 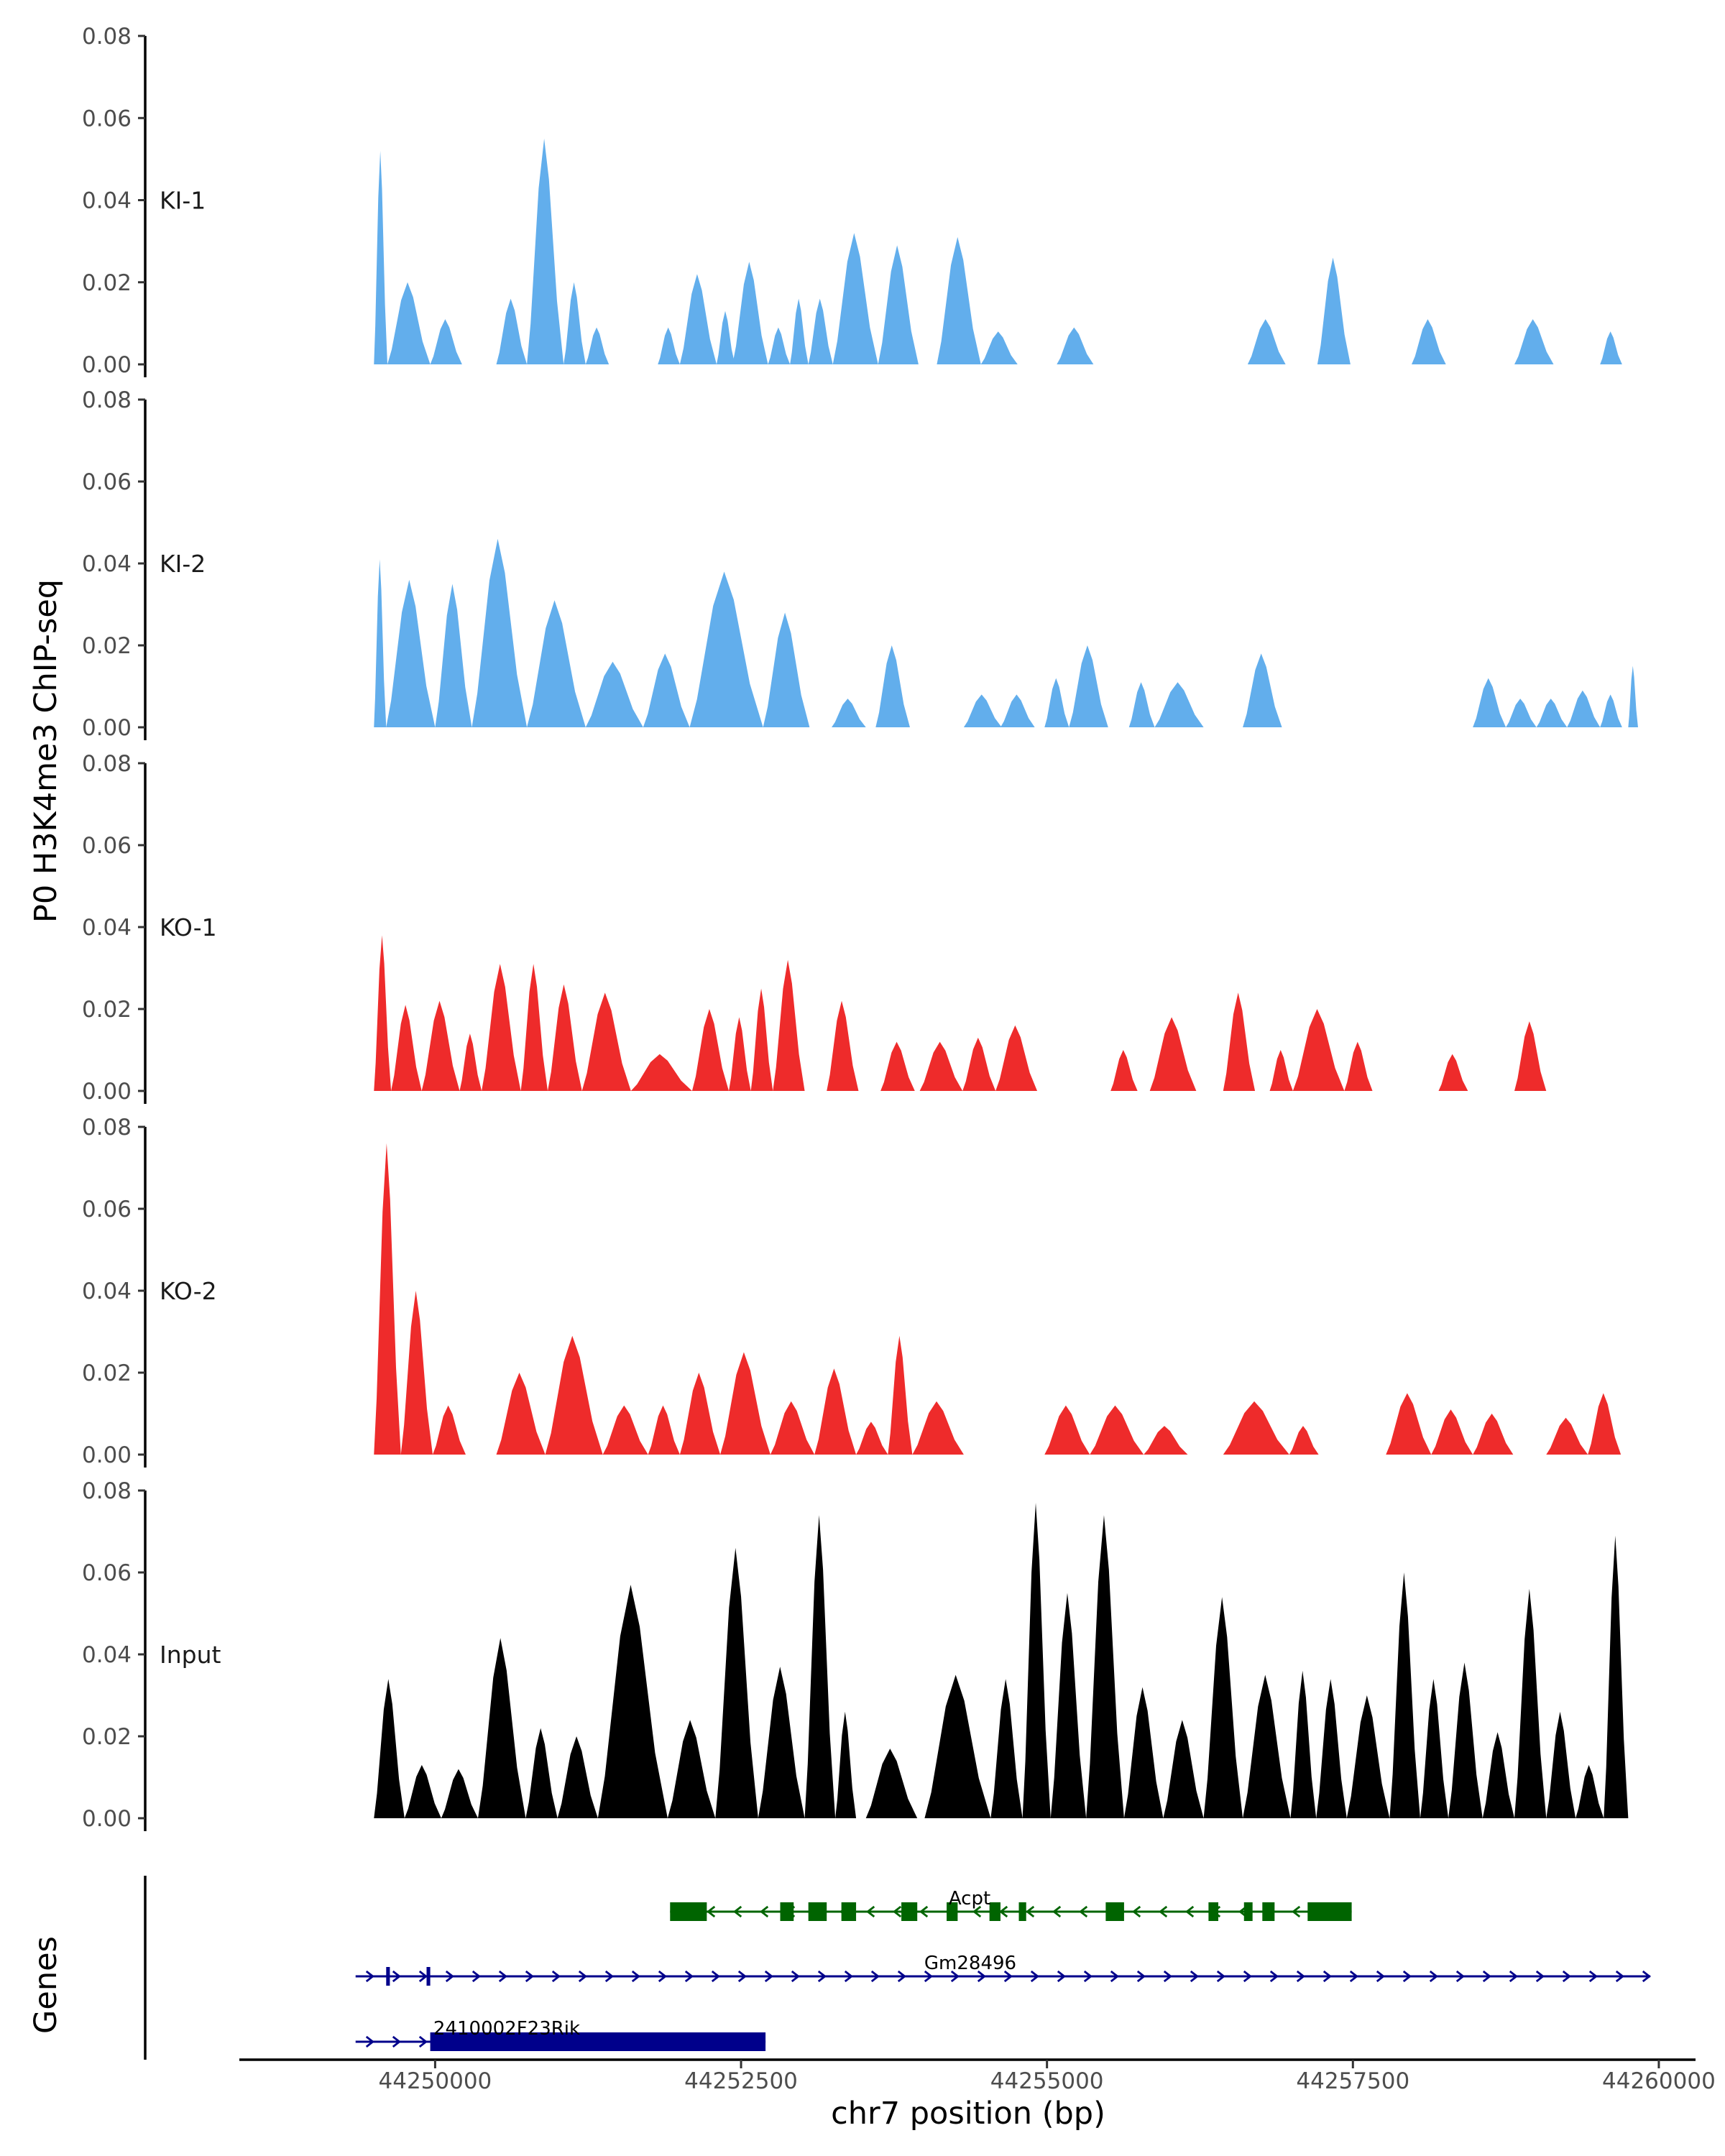 What do you see at coordinates (852, 201) in the screenshot?
I see `track-ki-1: 0.00 0.02 0.04 0.06 0.08 KI-1` at bounding box center [852, 201].